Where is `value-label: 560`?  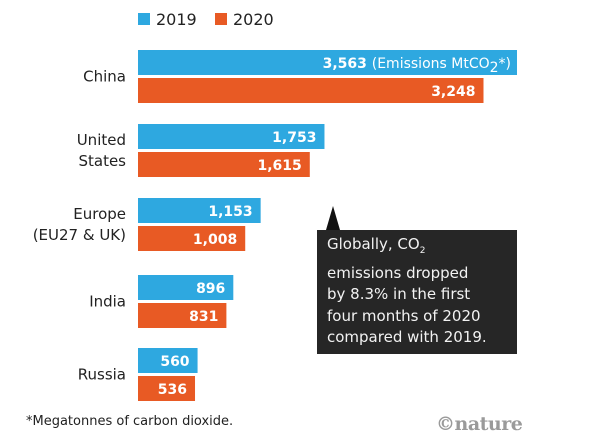
value-label: 560 is located at coordinates (174, 362).